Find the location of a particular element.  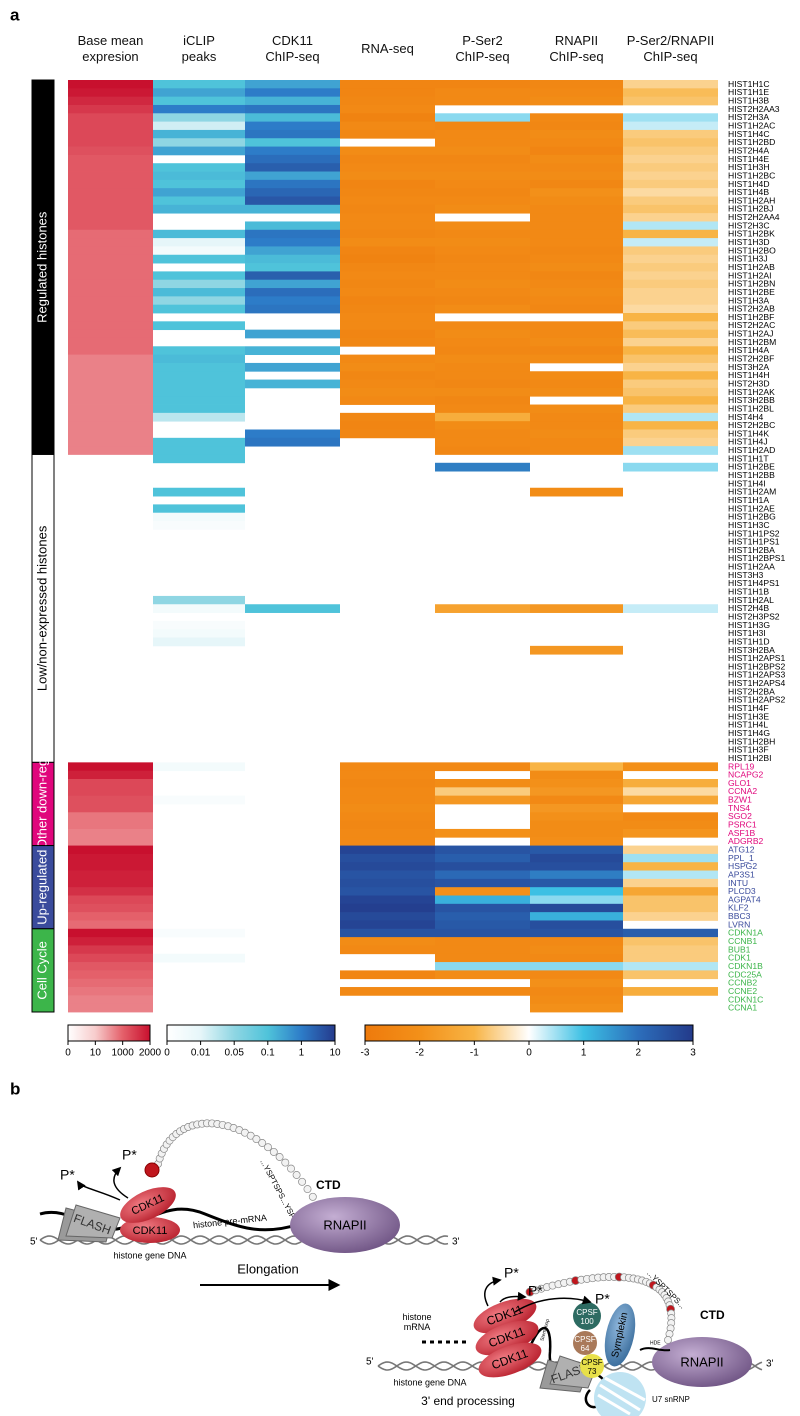

gene-label: HIST2H3PS2 is located at coordinates (754, 616).